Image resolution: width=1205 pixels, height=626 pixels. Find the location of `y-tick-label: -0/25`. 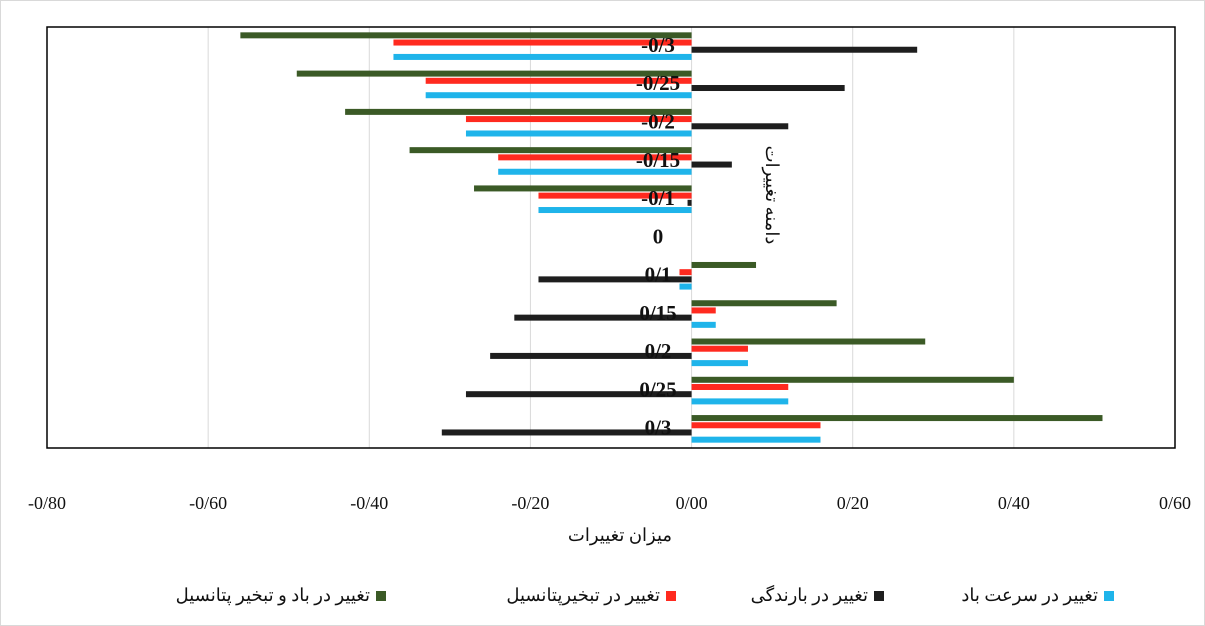

y-tick-label: -0/25 is located at coordinates (658, 83).